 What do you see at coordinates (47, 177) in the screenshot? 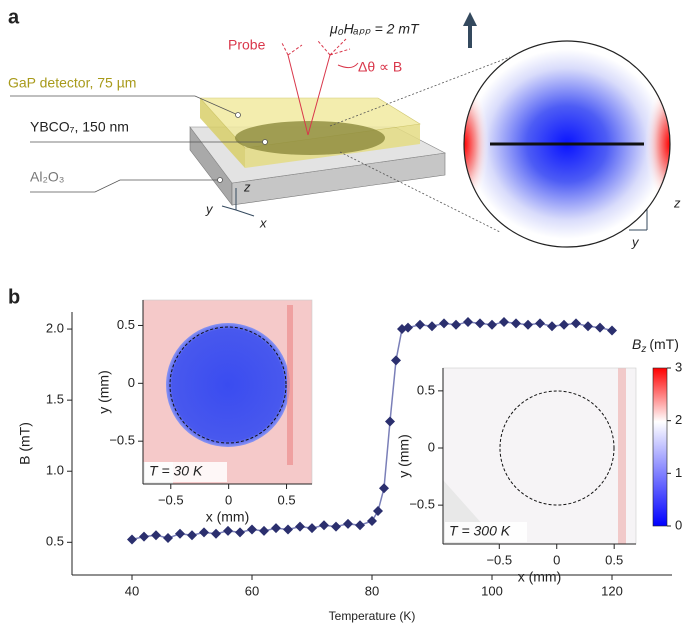
I see `substrate-label: Al₂O₃` at bounding box center [47, 177].